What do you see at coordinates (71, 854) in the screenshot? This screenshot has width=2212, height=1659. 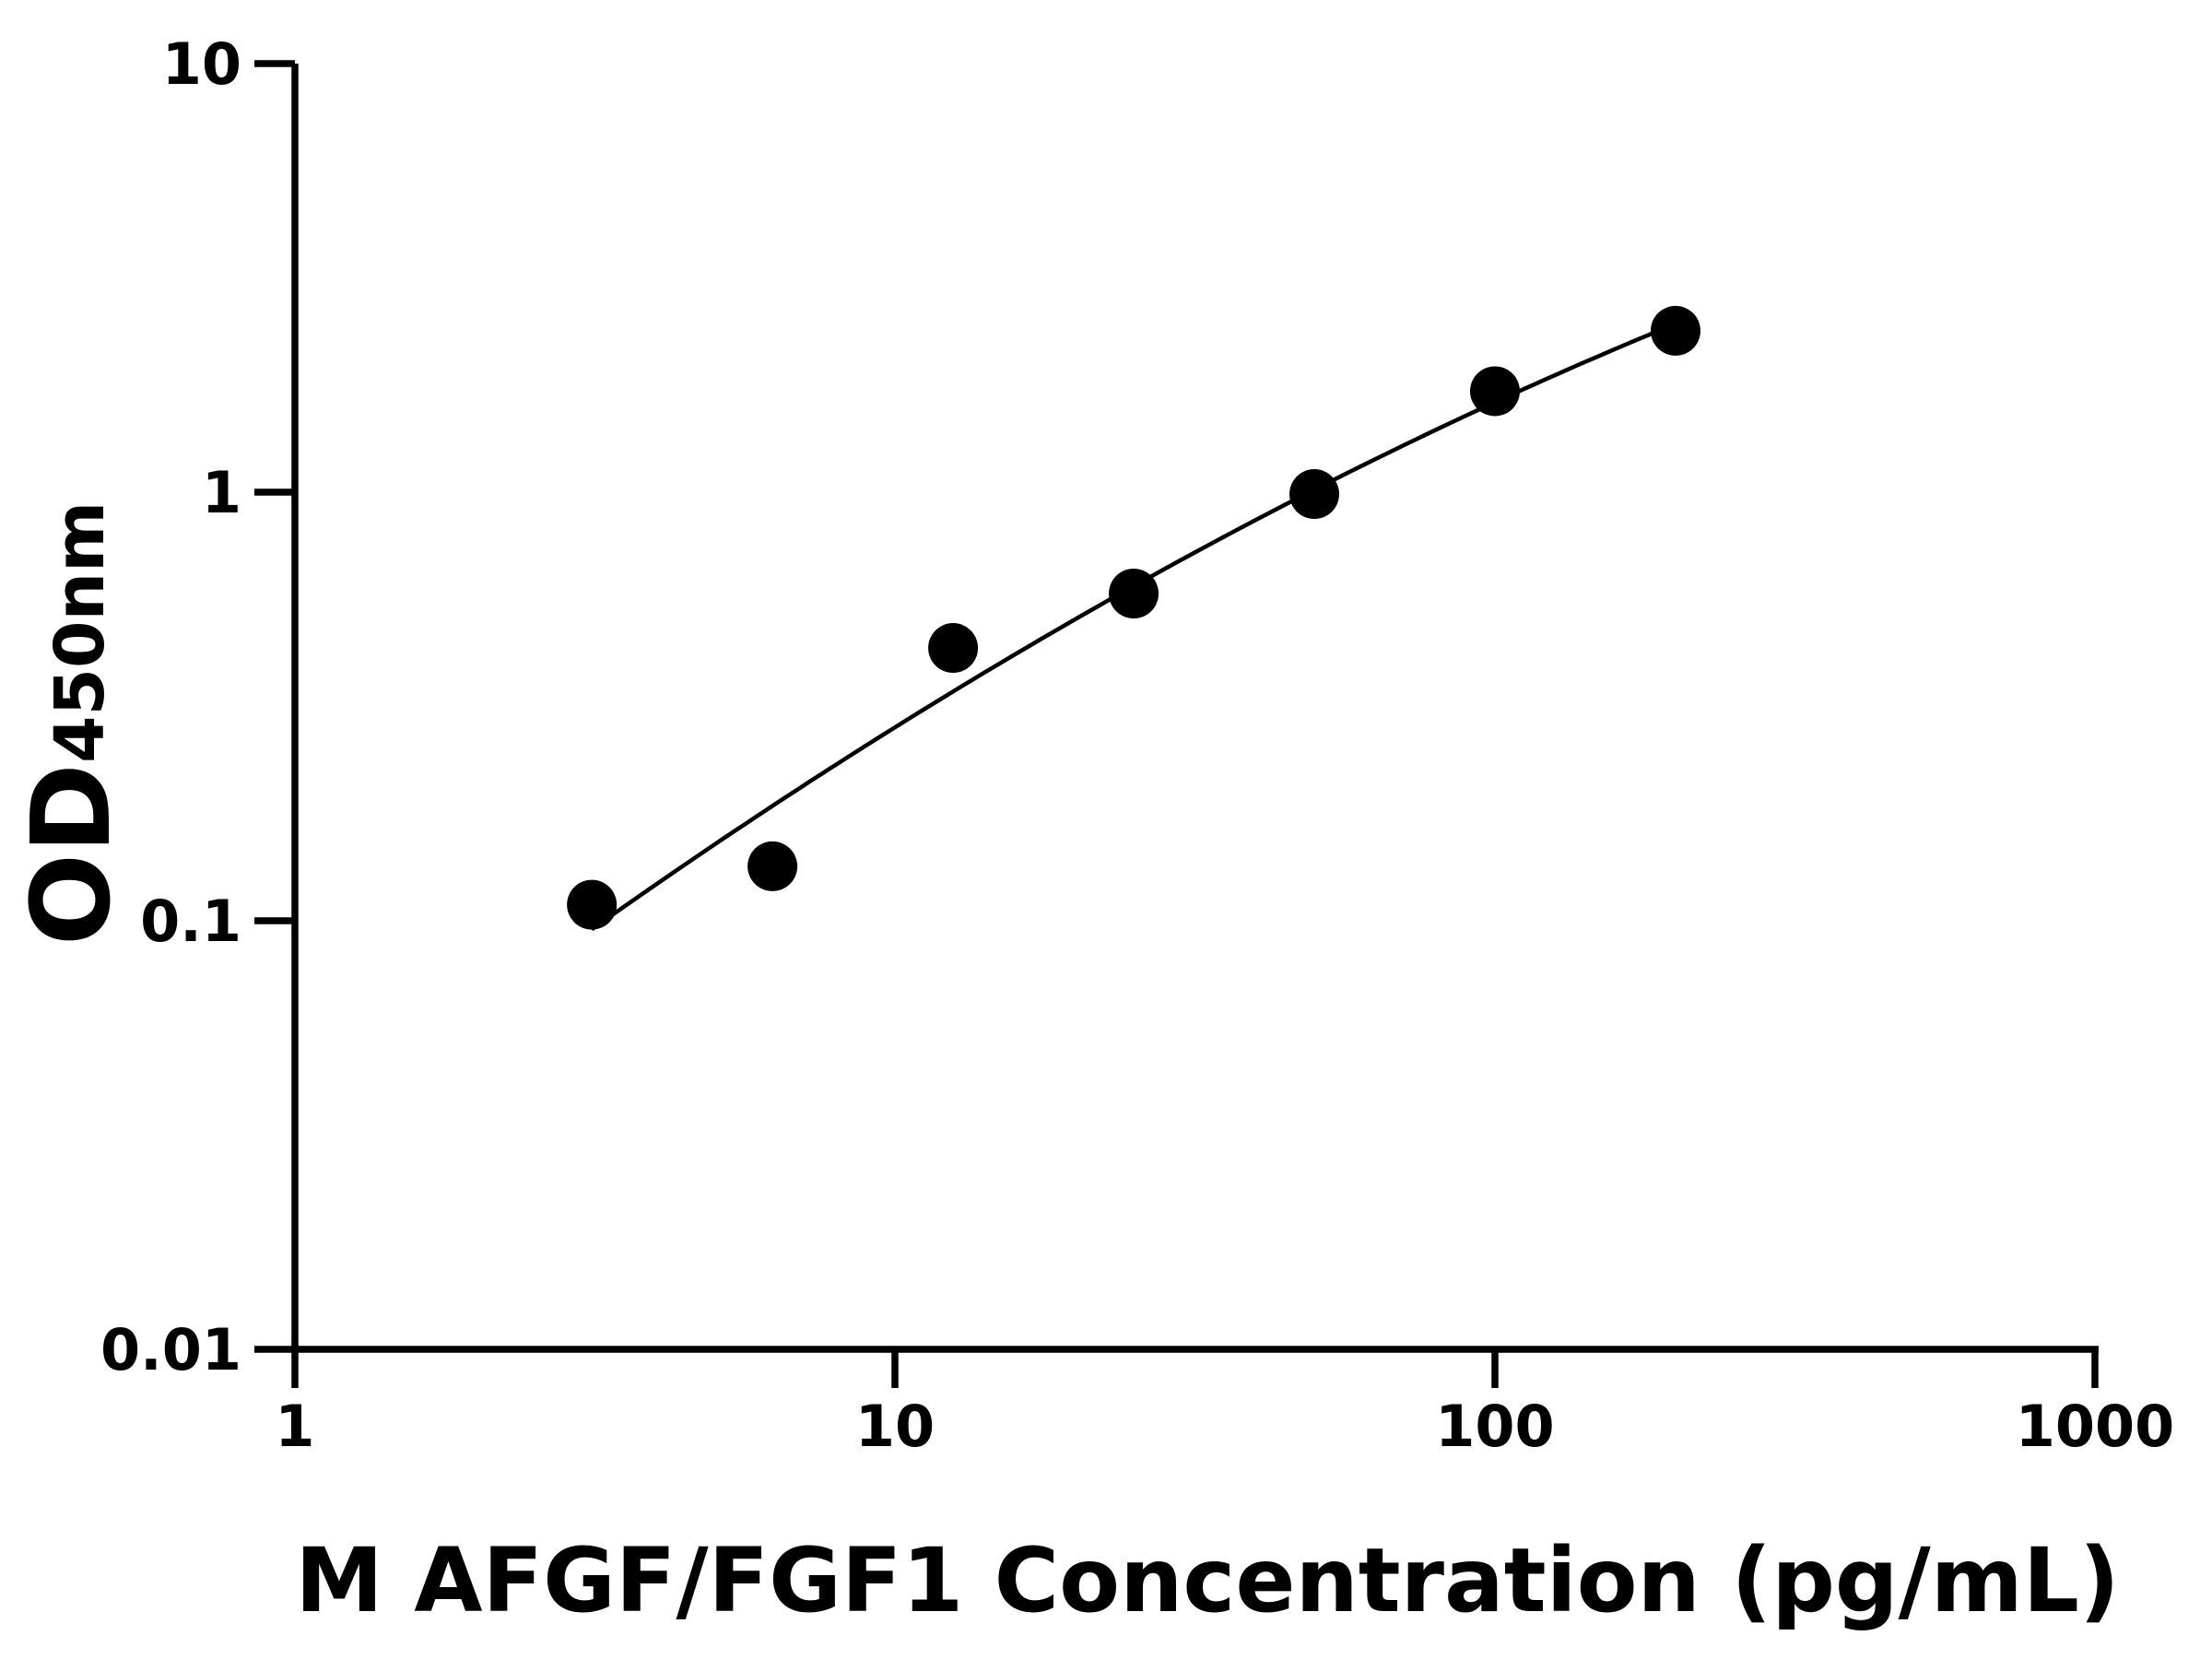 I see `y-axis-title-main: OD` at bounding box center [71, 854].